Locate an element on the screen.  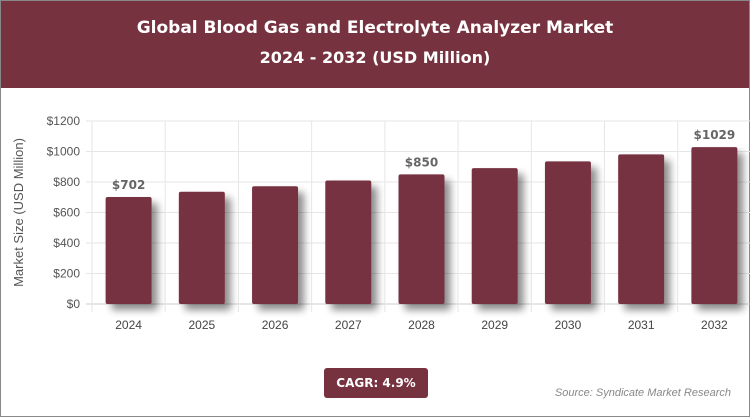
x-tick-label: 2032 is located at coordinates (714, 325).